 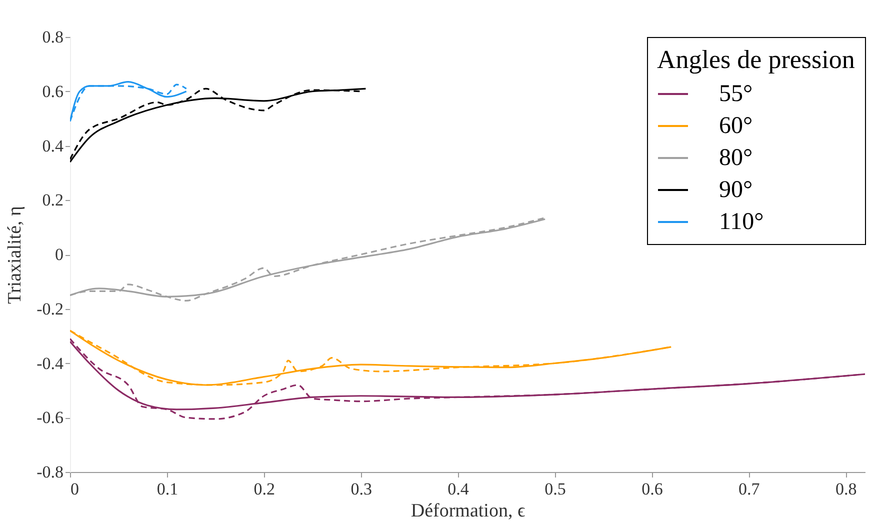 What do you see at coordinates (736, 190) in the screenshot?
I see `legend-label: 90°` at bounding box center [736, 190].